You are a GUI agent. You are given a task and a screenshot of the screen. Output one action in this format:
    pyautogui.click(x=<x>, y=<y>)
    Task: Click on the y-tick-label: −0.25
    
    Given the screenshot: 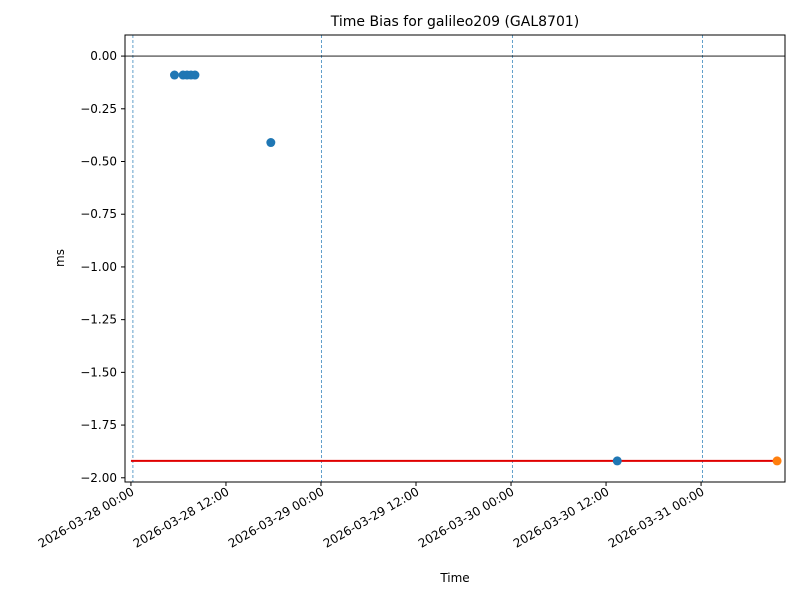 What is the action you would take?
    pyautogui.click(x=98, y=109)
    